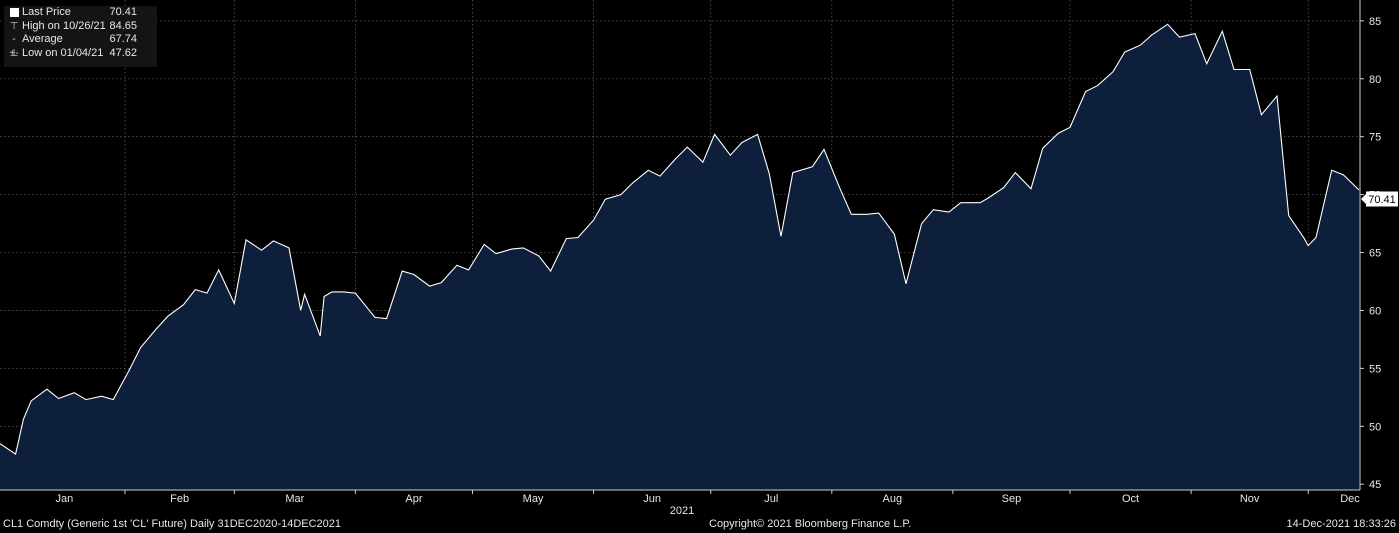 Image resolution: width=1399 pixels, height=533 pixels. I want to click on footer-copyright: Copyright© 2021 Bloomberg Finance L.P., so click(810, 524).